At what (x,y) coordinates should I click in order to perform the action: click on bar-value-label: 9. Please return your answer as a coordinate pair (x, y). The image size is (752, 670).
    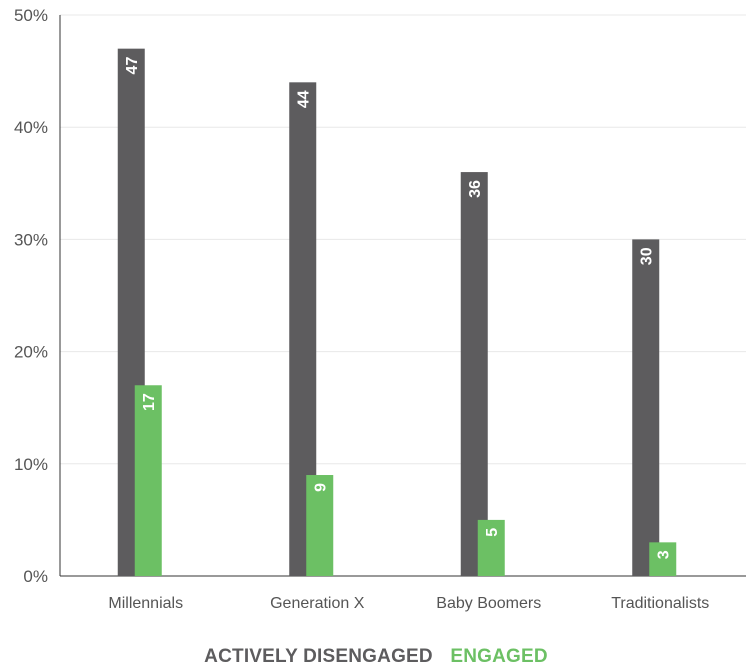
    Looking at the image, I should click on (321, 487).